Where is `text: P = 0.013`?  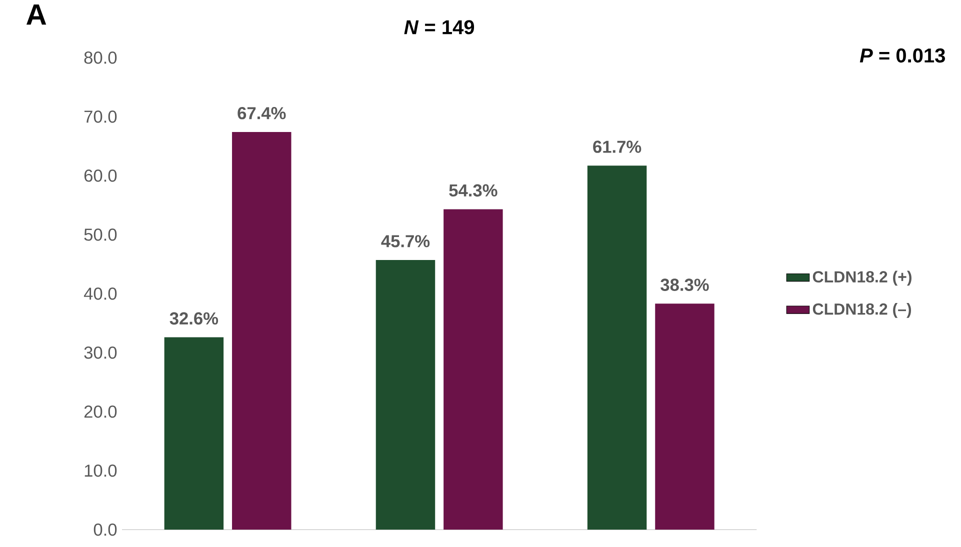
text: P = 0.013 is located at coordinates (902, 55).